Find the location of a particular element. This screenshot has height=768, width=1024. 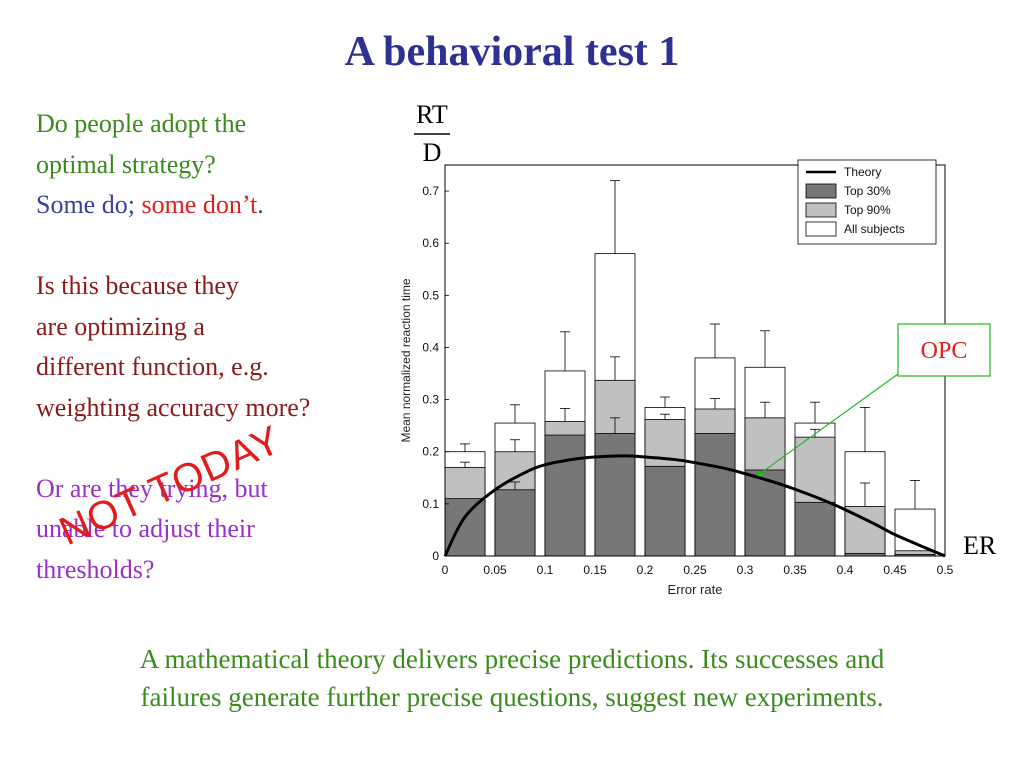

x-axis-title: Error rate is located at coordinates (695, 589).